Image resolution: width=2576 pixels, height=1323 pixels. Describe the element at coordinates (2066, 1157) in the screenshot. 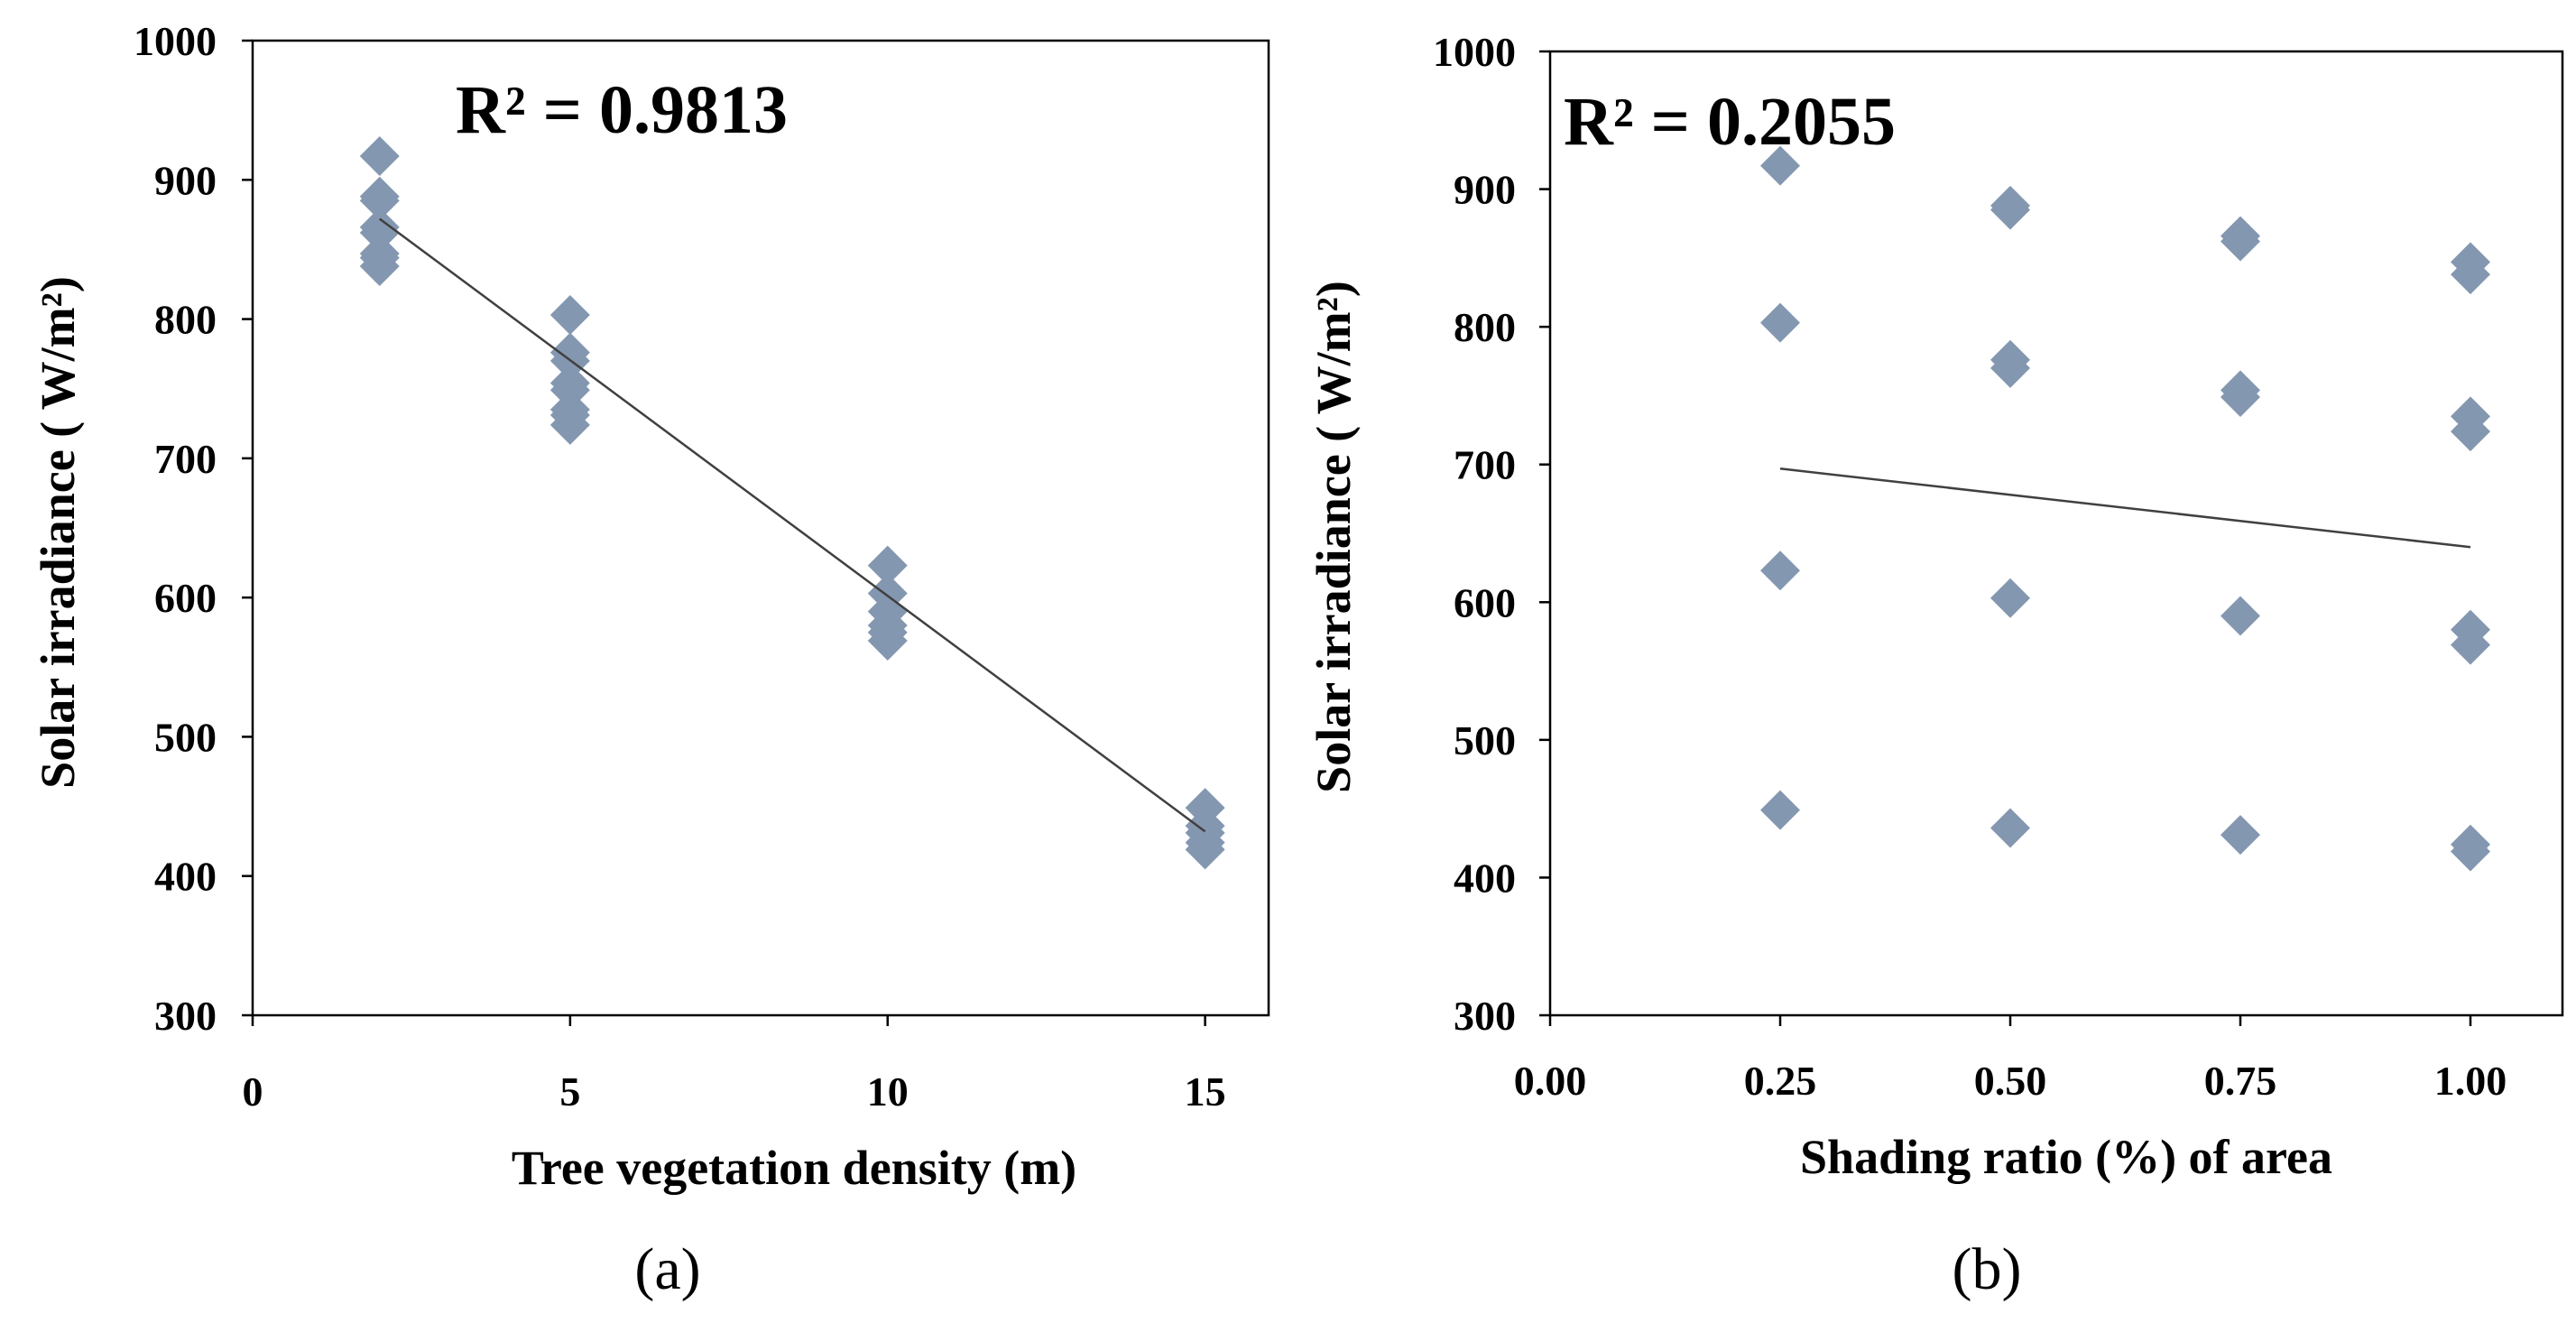

I see `x-axis-title-b: Shading ratio (%) of area` at that location.